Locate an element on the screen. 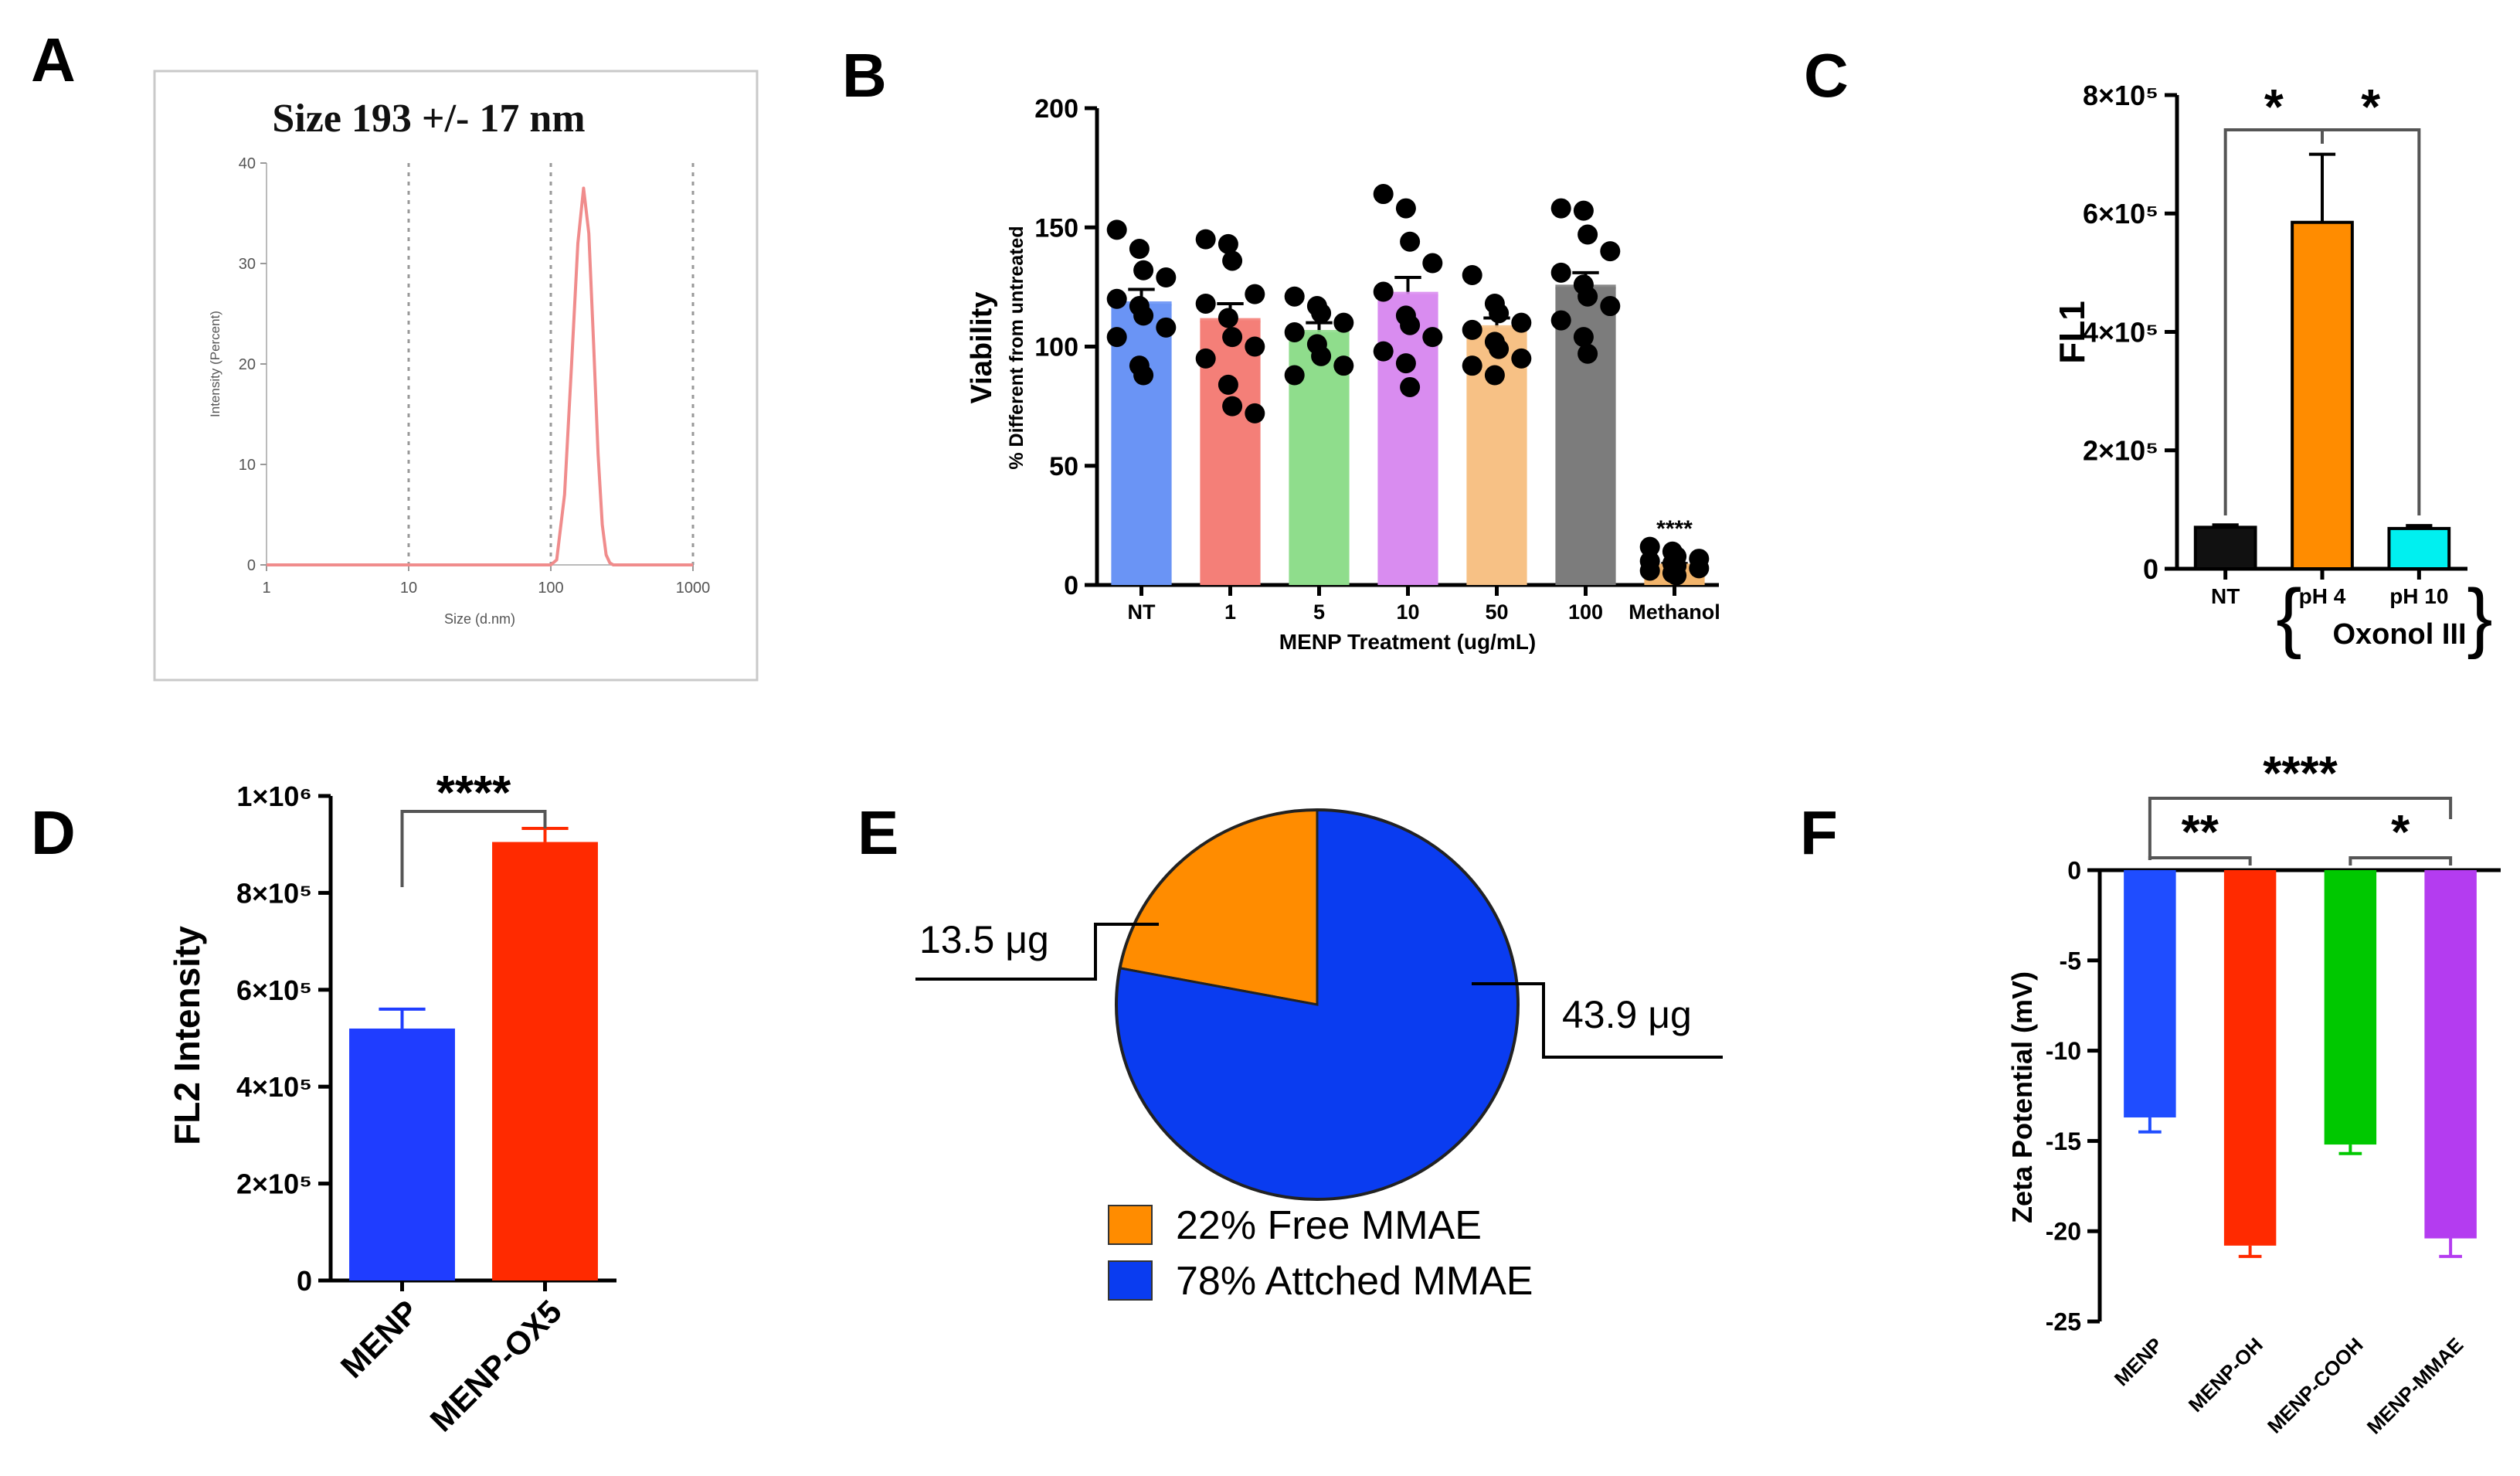 Image resolution: width=2520 pixels, height=1476 pixels. panel-b-x-tick-label: 50 is located at coordinates (1496, 612).